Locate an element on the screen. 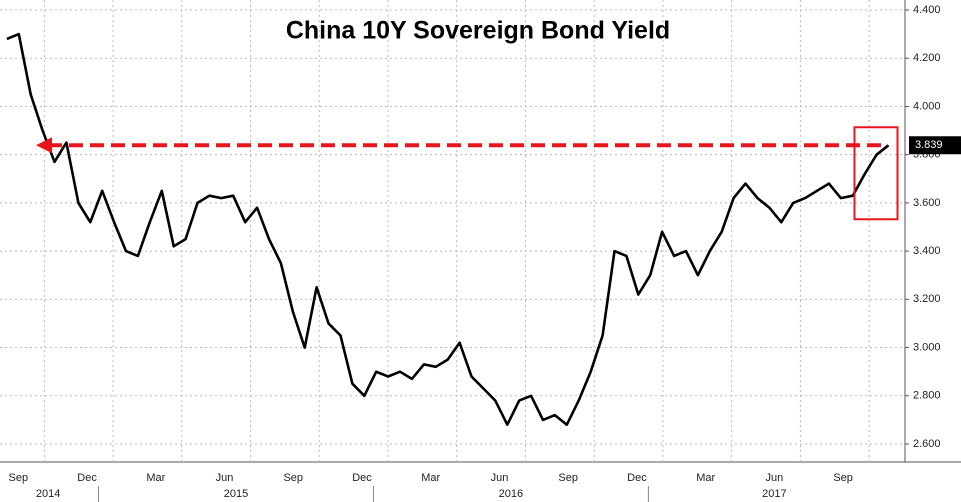 The width and height of the screenshot is (961, 502). last-value-label: 3.839 is located at coordinates (929, 145).